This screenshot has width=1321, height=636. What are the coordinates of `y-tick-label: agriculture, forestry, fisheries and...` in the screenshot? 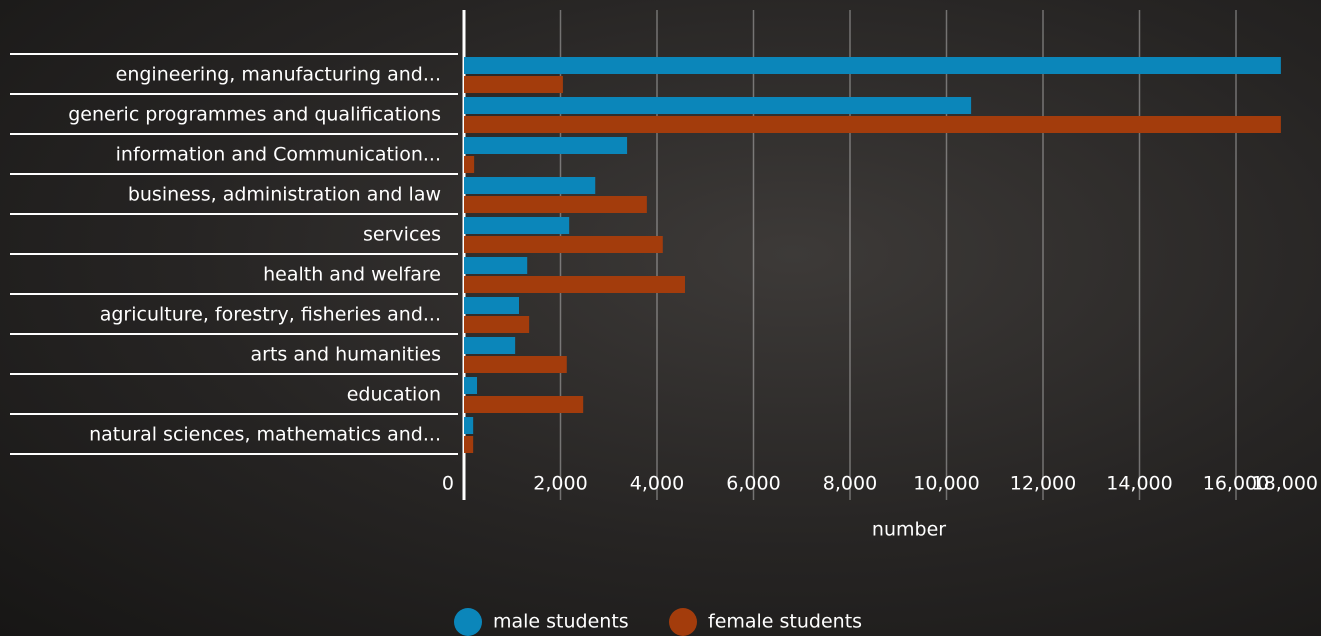 It's located at (270, 315).